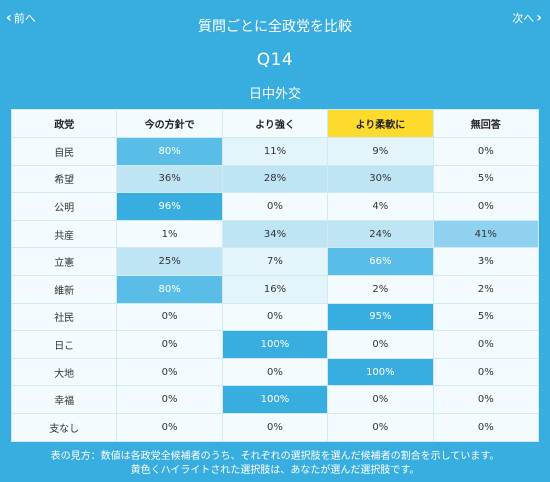 The width and height of the screenshot is (550, 482). I want to click on column-header-stronger: より強く, so click(275, 123).